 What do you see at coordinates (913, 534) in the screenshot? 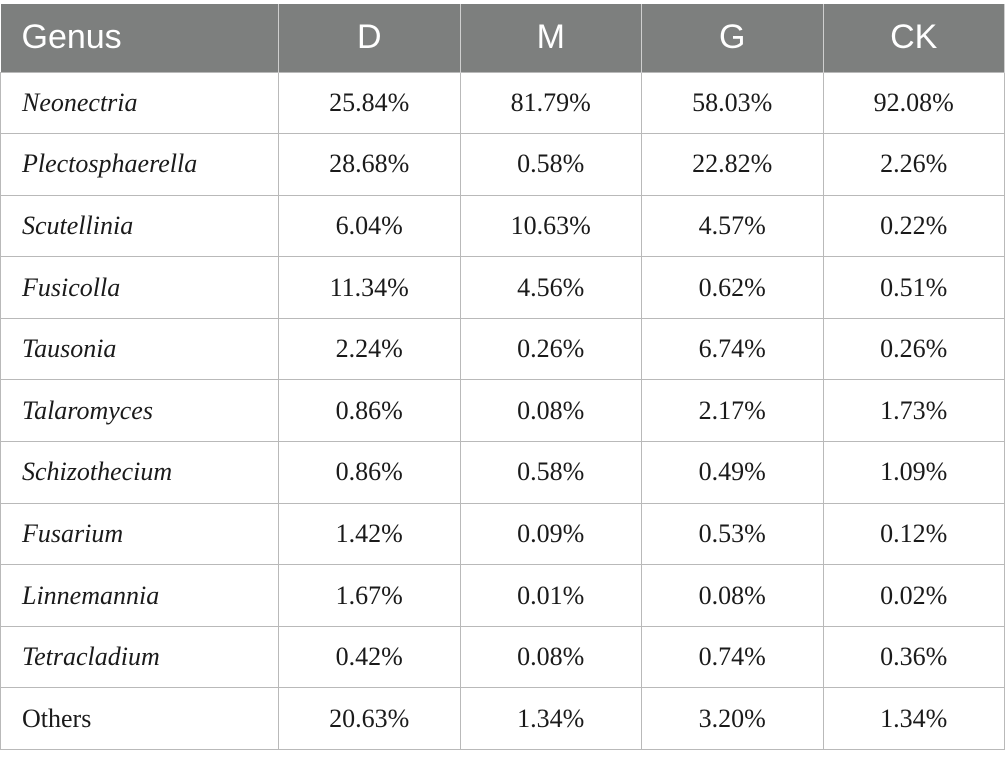
I see `value-cell-ck: 0.12%` at bounding box center [913, 534].